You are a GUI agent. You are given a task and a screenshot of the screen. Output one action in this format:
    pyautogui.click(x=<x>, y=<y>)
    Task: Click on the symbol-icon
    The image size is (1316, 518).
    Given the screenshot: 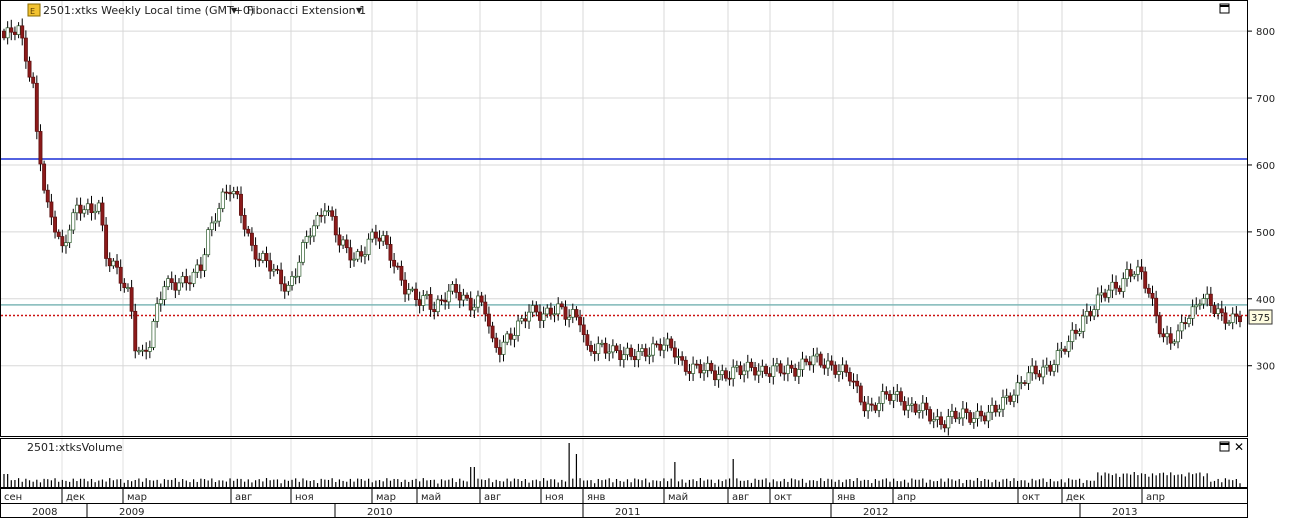 What is the action you would take?
    pyautogui.click(x=34, y=10)
    